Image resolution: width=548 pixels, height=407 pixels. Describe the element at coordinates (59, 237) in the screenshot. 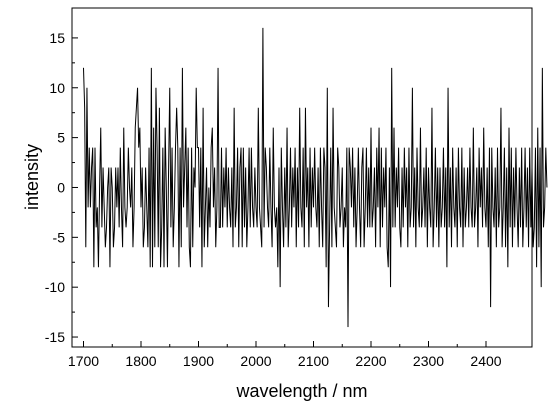

I see `y-tick-label: -5` at that location.